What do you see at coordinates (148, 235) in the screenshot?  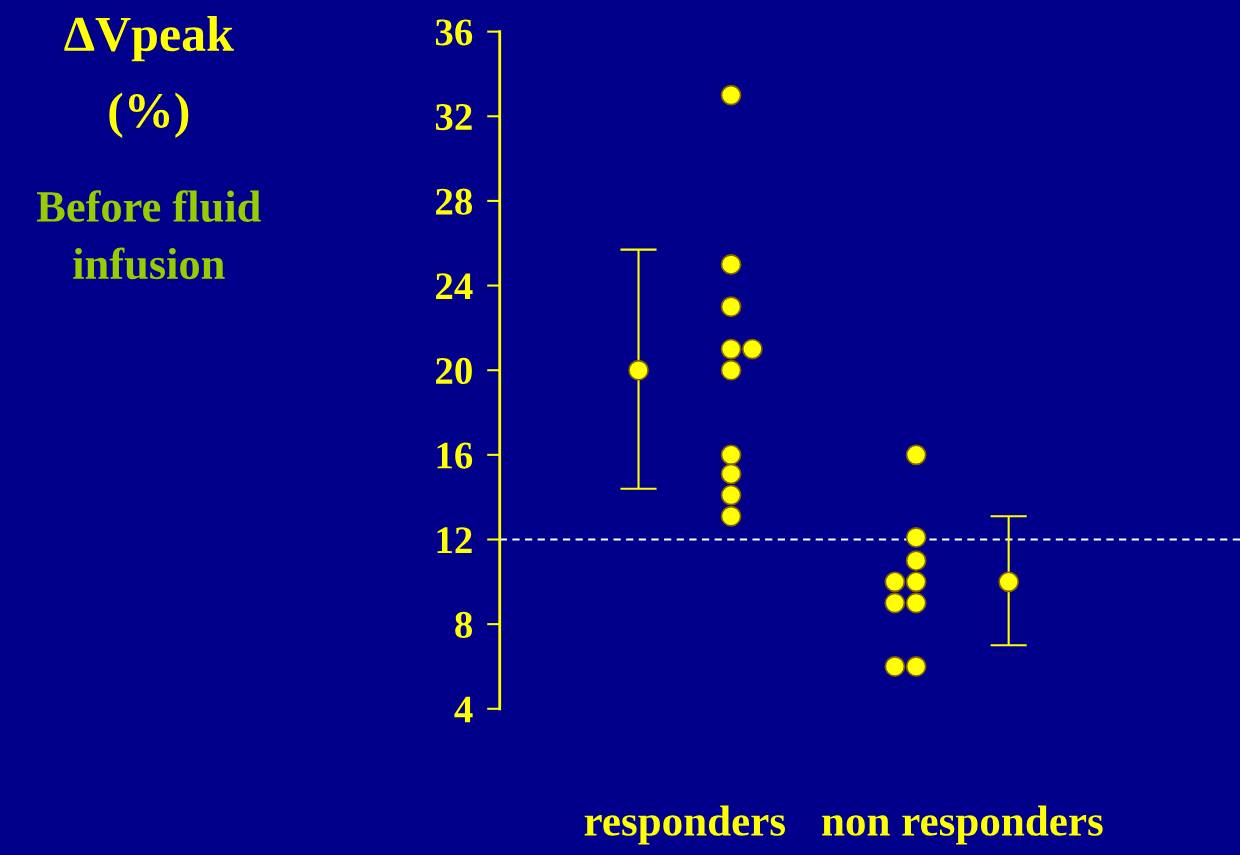 I see `text: Before fluid infusion` at bounding box center [148, 235].